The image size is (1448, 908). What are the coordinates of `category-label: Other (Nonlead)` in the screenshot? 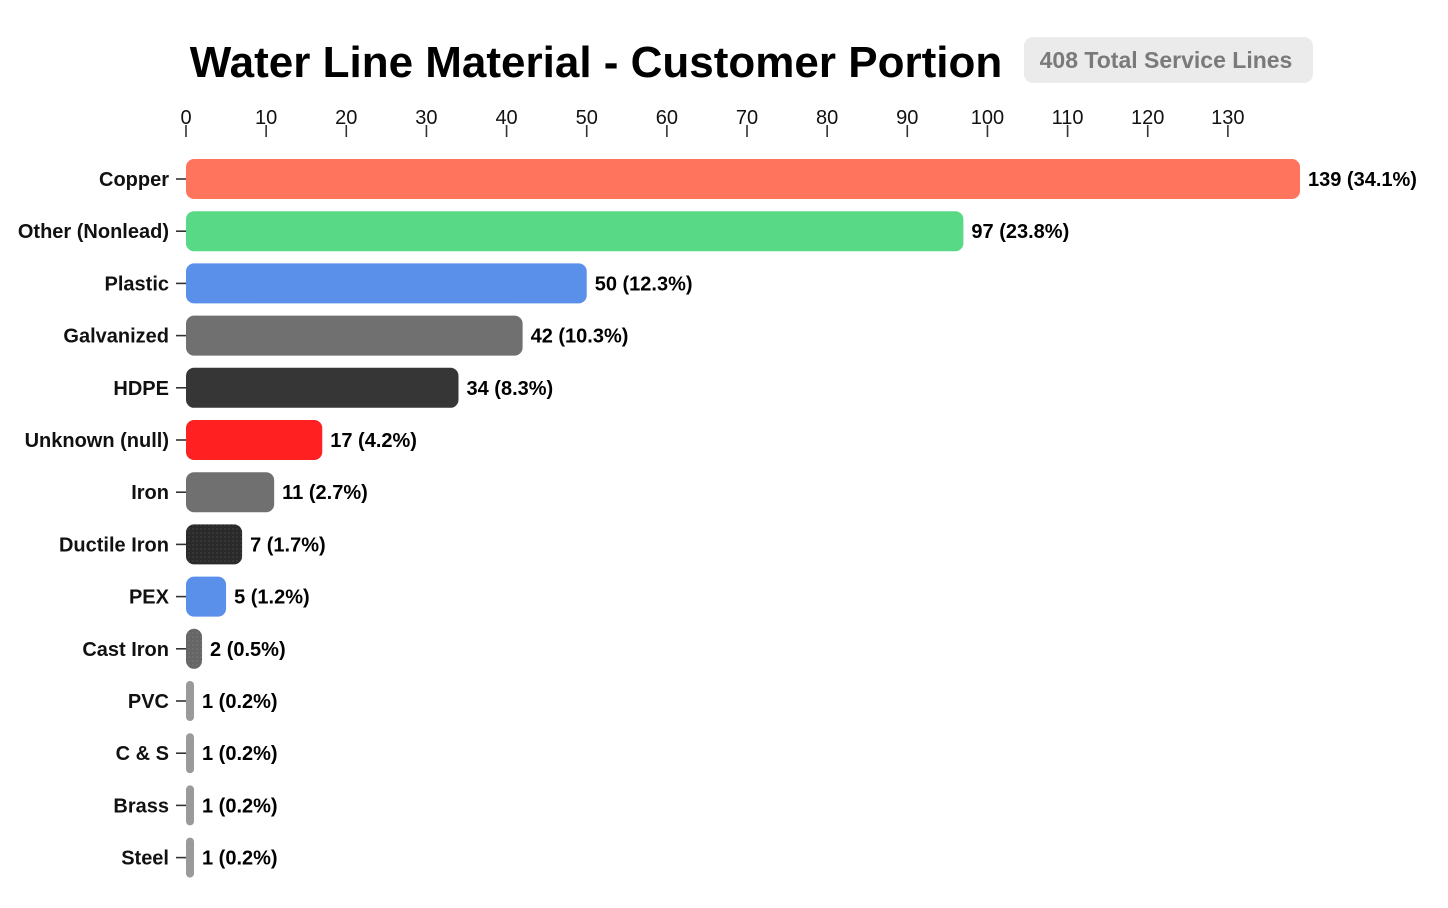 It's located at (93, 232).